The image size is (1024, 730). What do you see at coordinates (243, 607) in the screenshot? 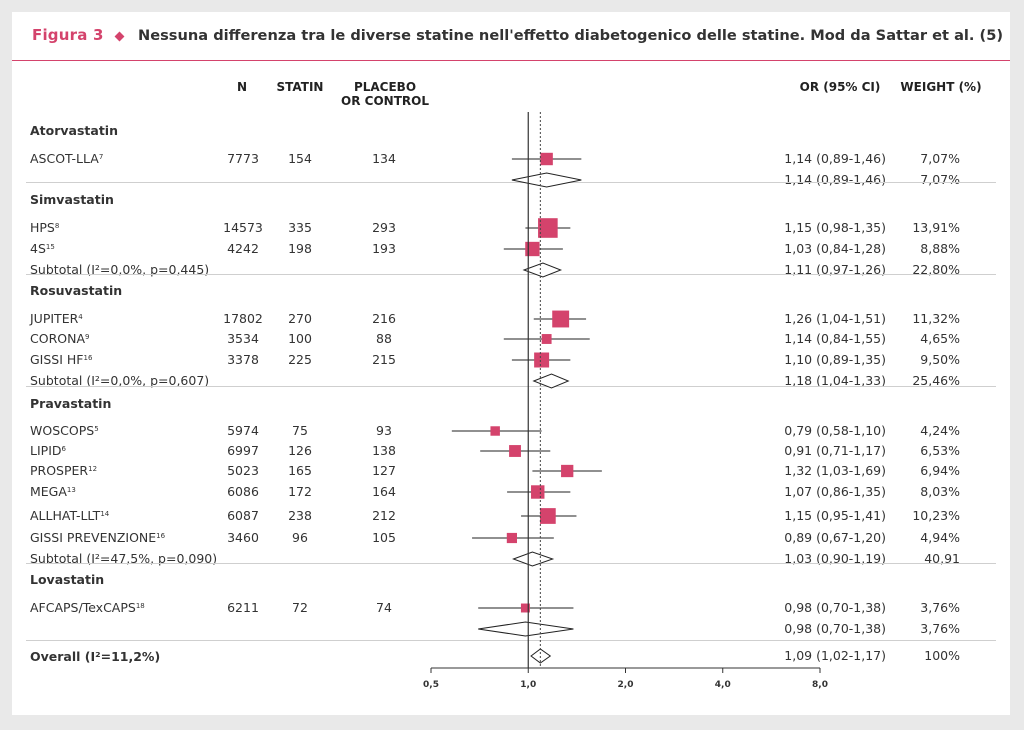
I see `cell-n: 6211` at bounding box center [243, 607].